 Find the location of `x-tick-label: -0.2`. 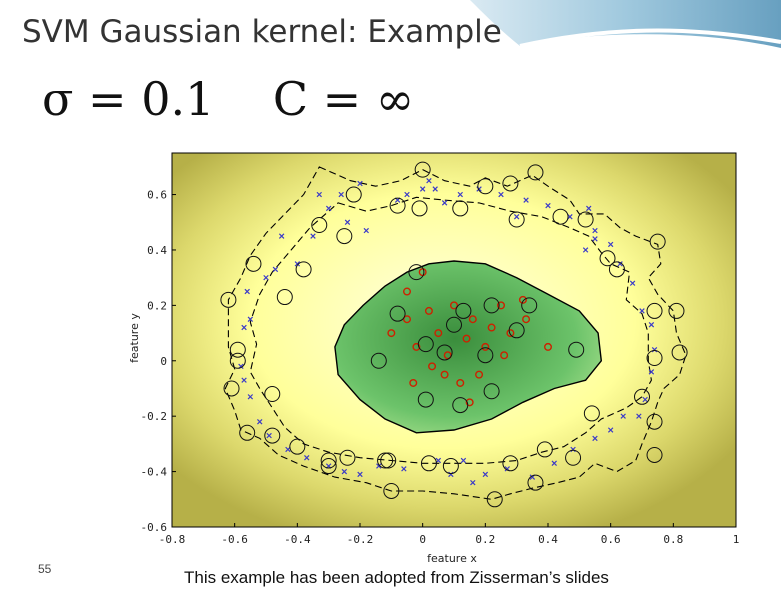

x-tick-label: -0.2 is located at coordinates (360, 539).